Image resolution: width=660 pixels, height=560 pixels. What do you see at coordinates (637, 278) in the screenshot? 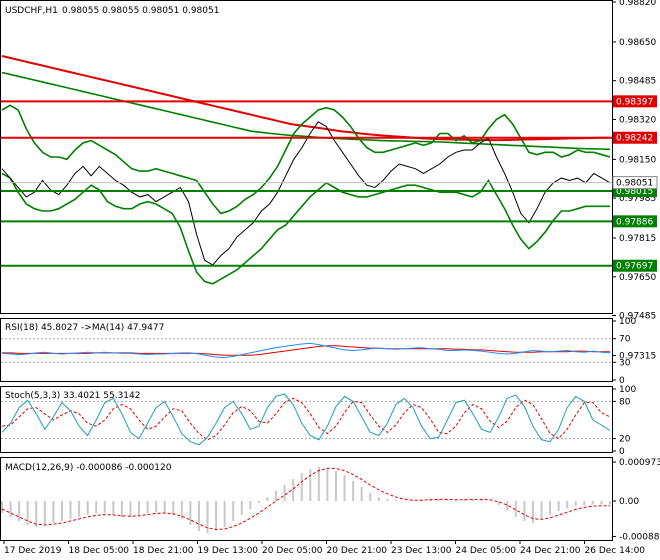
I see `main-tick-label-7: 0.97650` at bounding box center [637, 278].